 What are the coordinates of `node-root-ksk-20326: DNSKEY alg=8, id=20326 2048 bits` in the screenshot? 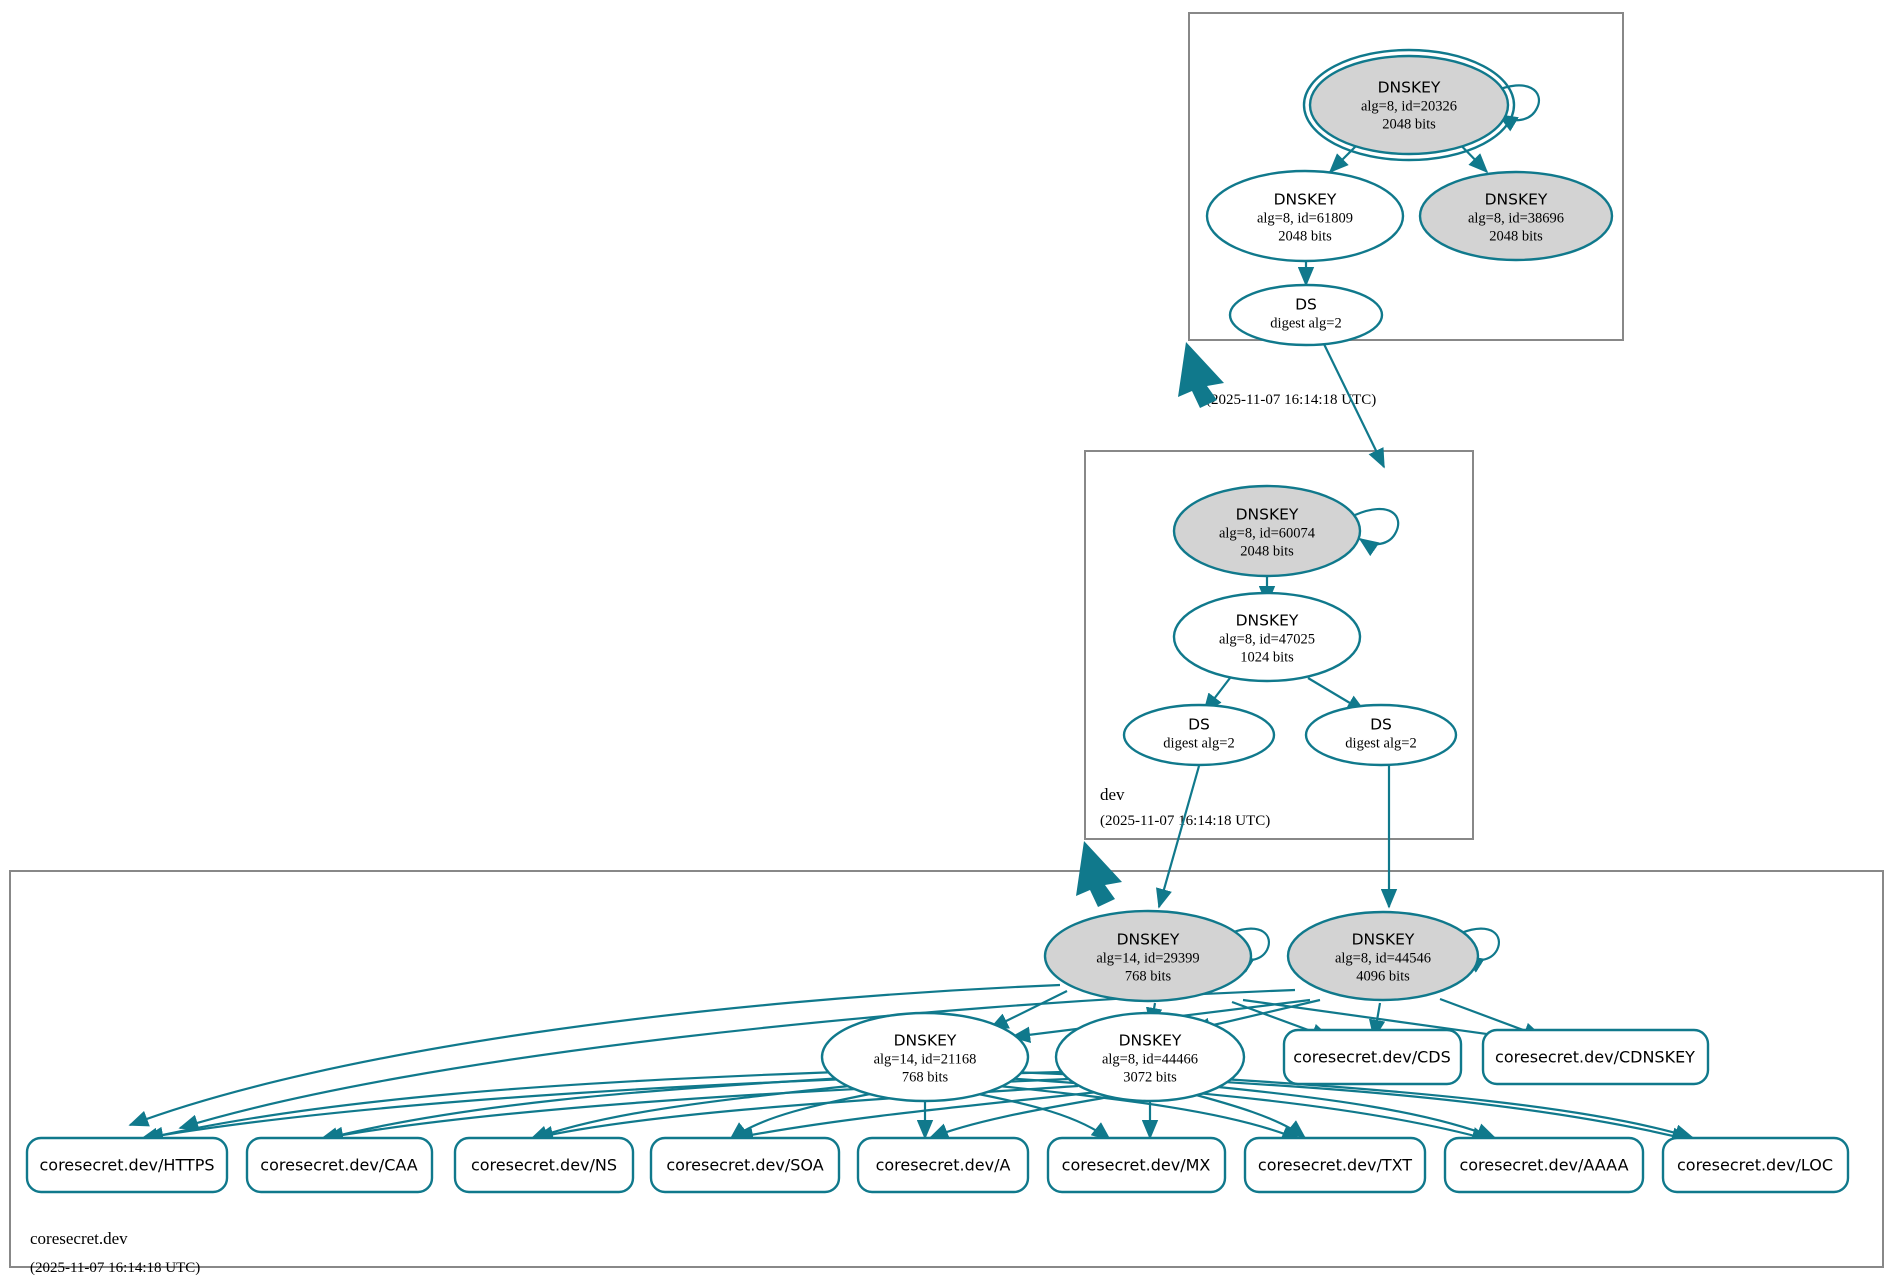 It's located at (1409, 105).